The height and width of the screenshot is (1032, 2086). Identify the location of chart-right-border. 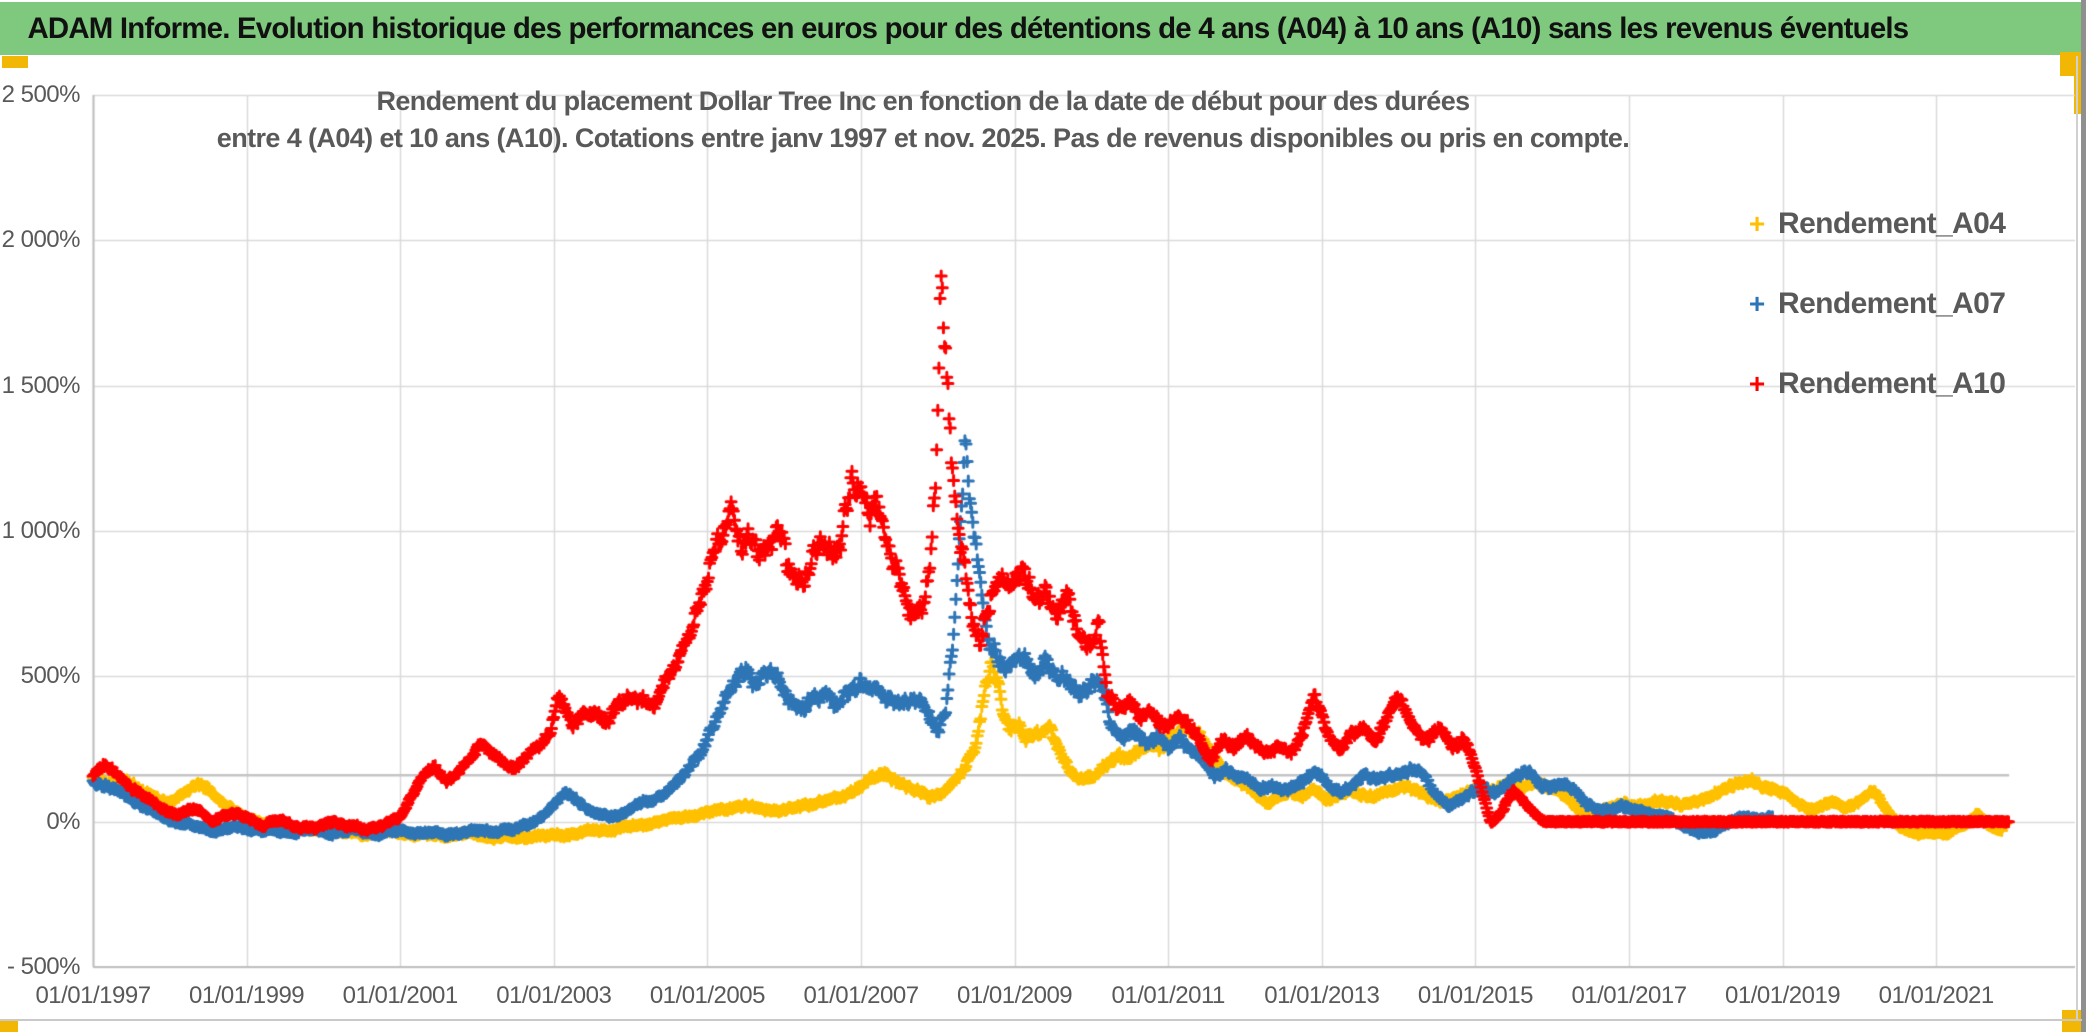
(2077, 538).